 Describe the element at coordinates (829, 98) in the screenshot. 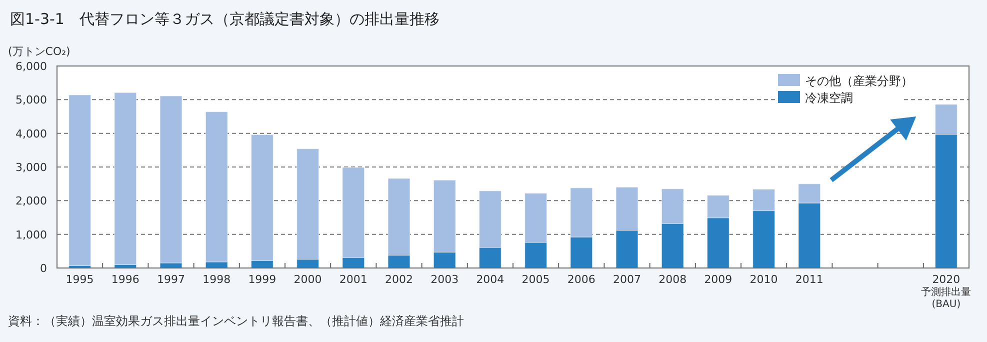

I see `legend-label: 冷凍空調` at that location.